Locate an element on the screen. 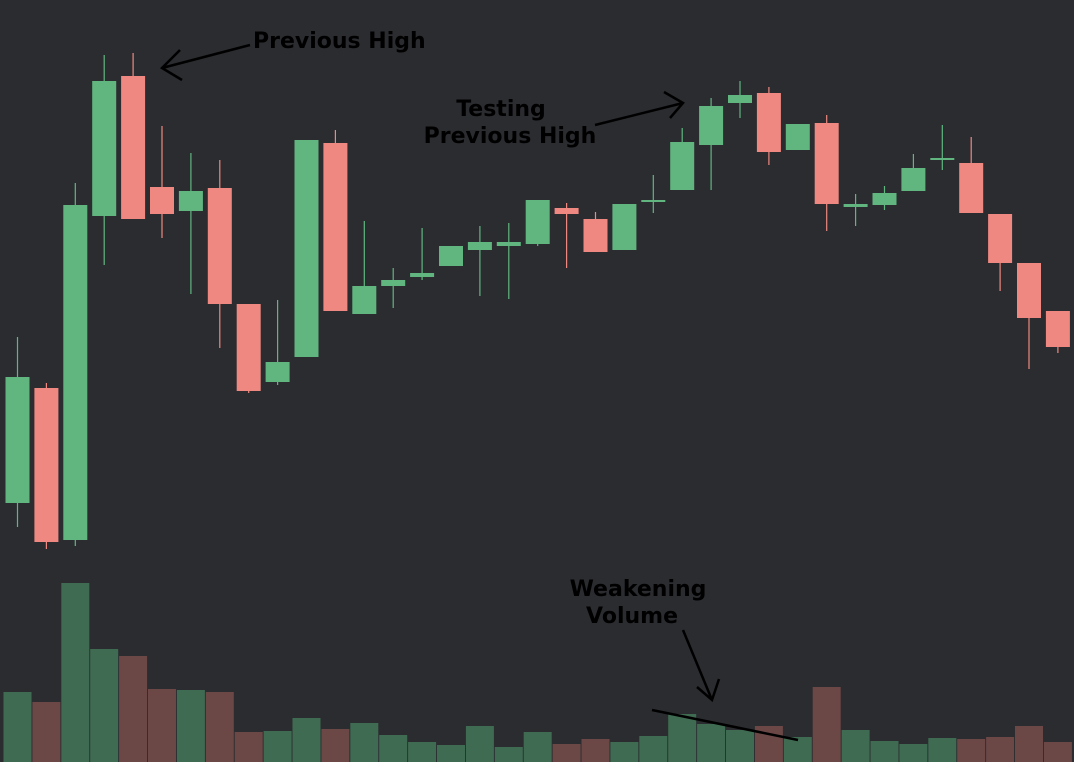 This screenshot has height=762, width=1074. trend-line is located at coordinates (725, 725).